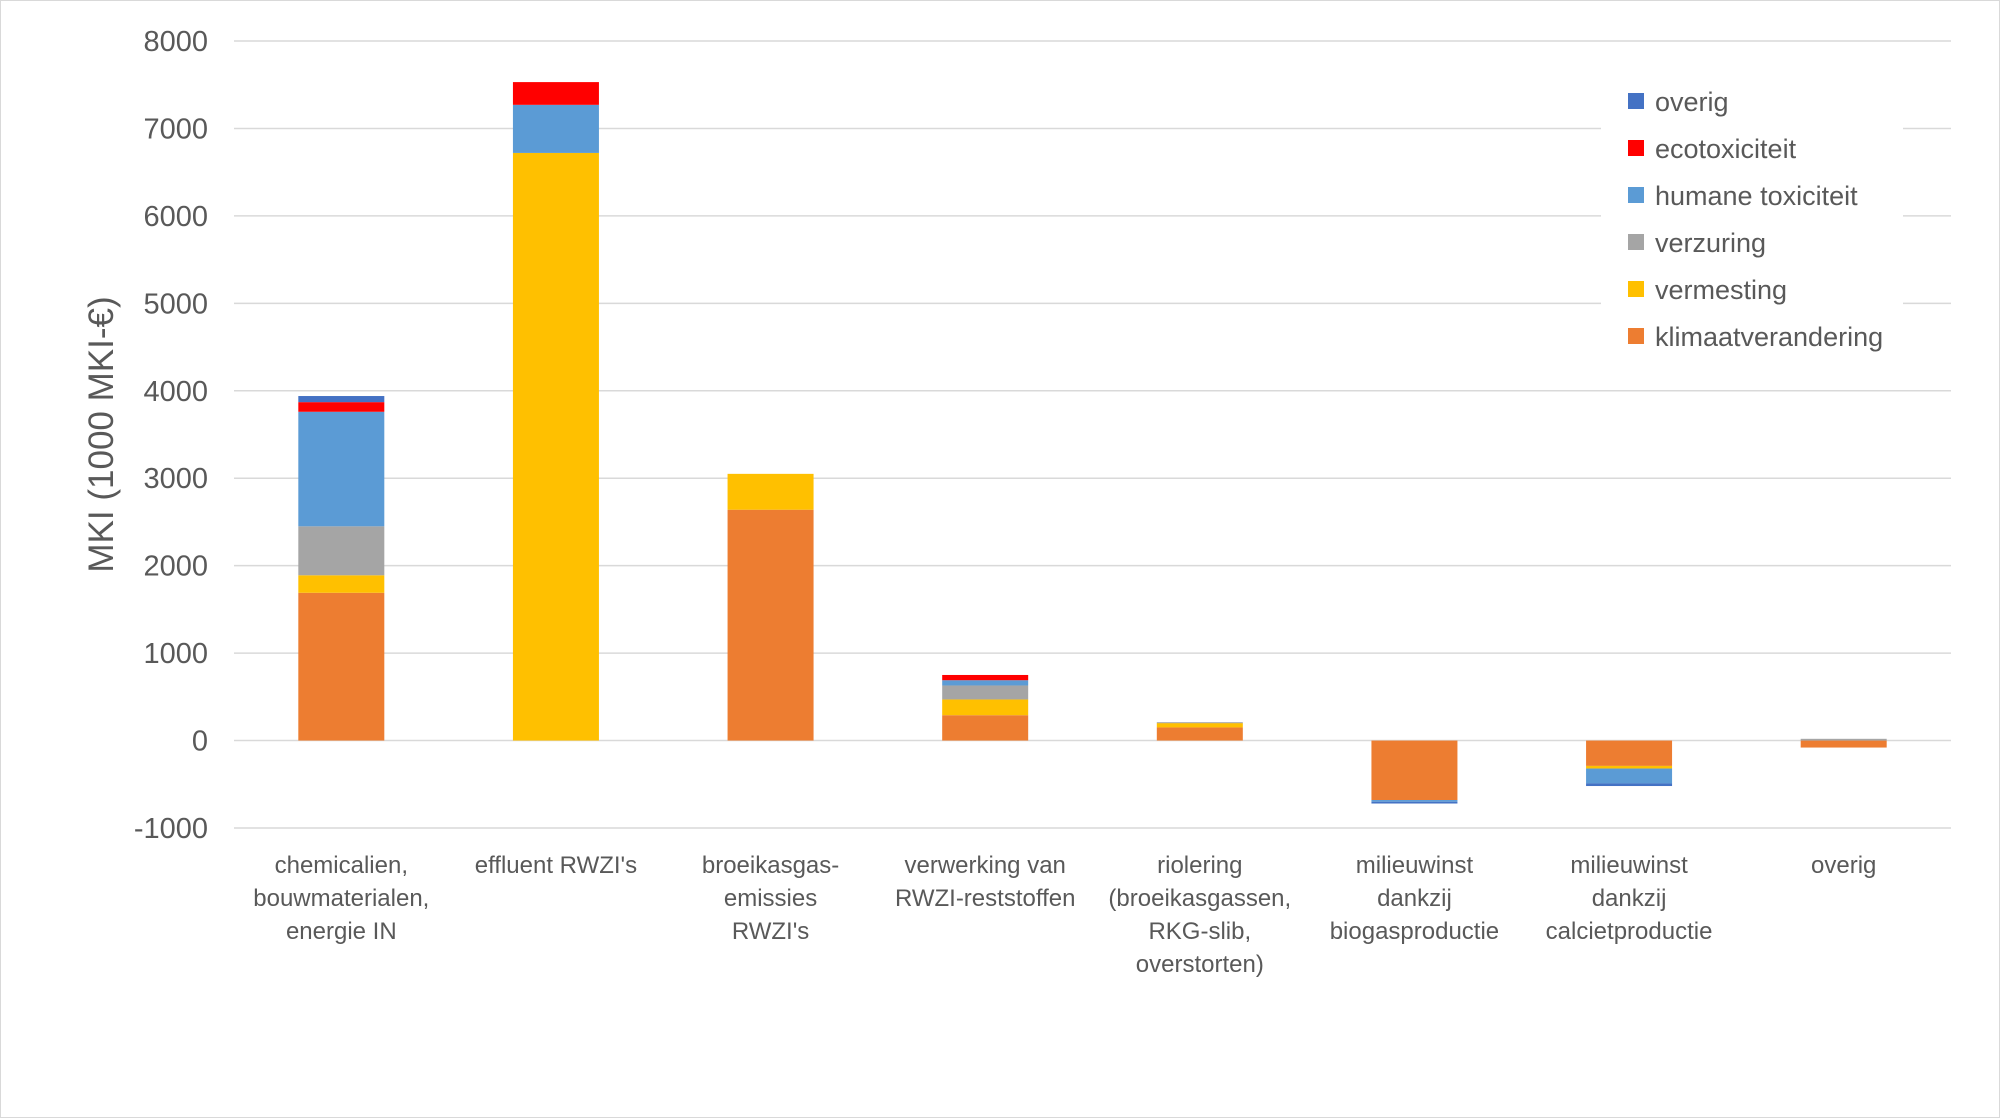  What do you see at coordinates (1414, 931) in the screenshot?
I see `x-category-label: biogasproductie` at bounding box center [1414, 931].